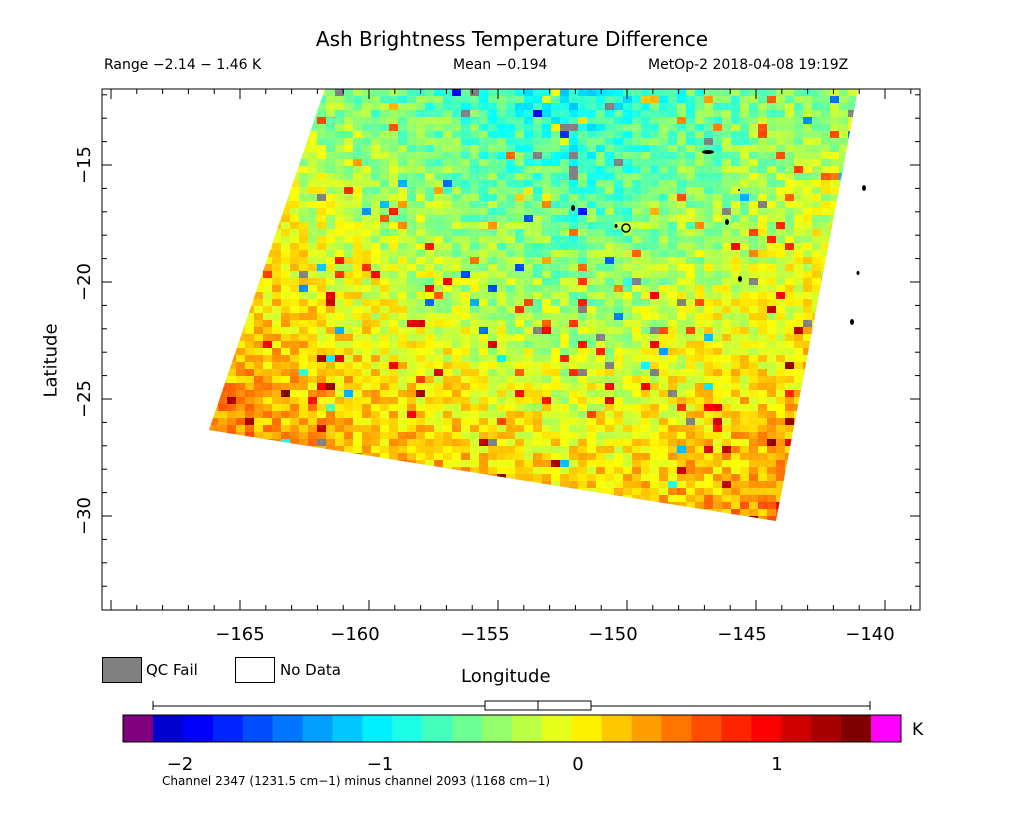 The image size is (1024, 813). Describe the element at coordinates (869, 634) in the screenshot. I see `xtick-label: −140` at that location.